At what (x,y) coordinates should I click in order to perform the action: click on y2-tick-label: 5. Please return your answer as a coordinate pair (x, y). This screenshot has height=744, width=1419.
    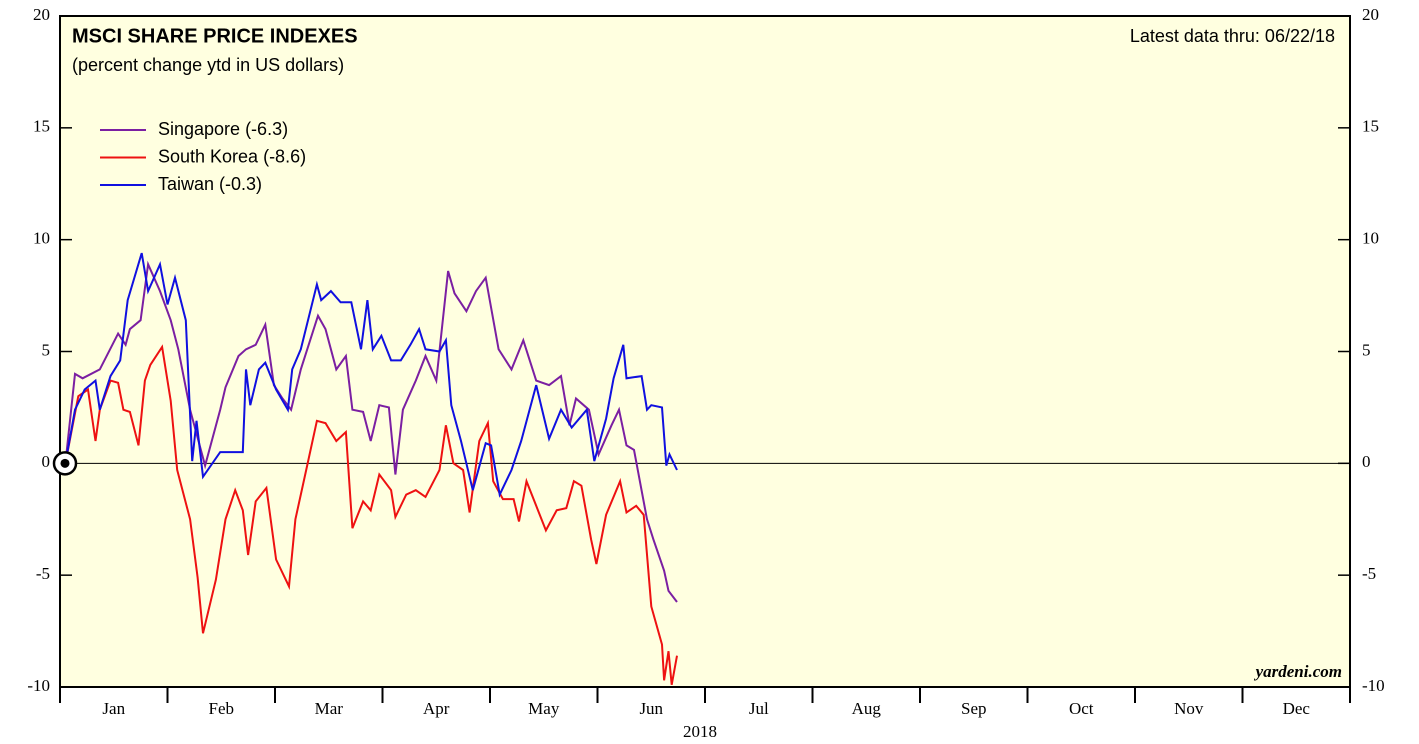
    Looking at the image, I should click on (1366, 349).